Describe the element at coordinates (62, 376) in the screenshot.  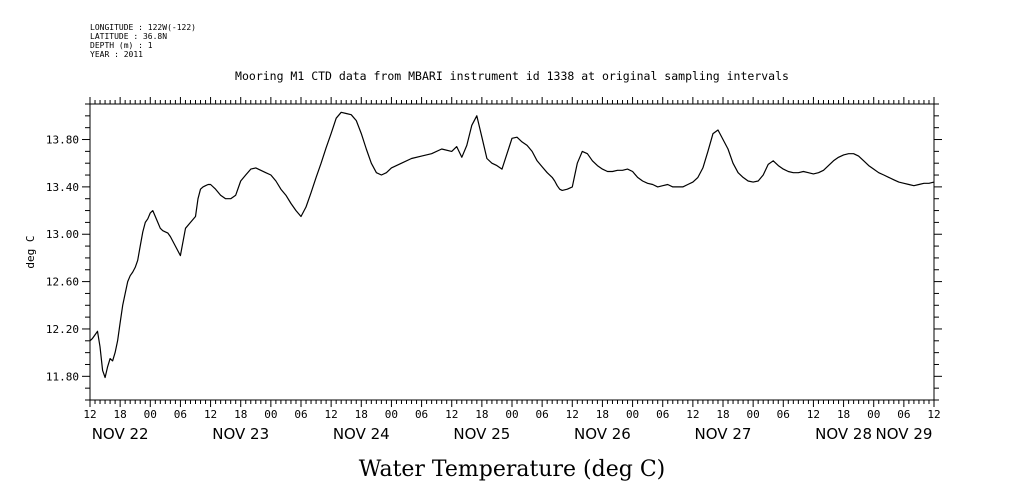
I see `y-tick-label: 11.80` at that location.